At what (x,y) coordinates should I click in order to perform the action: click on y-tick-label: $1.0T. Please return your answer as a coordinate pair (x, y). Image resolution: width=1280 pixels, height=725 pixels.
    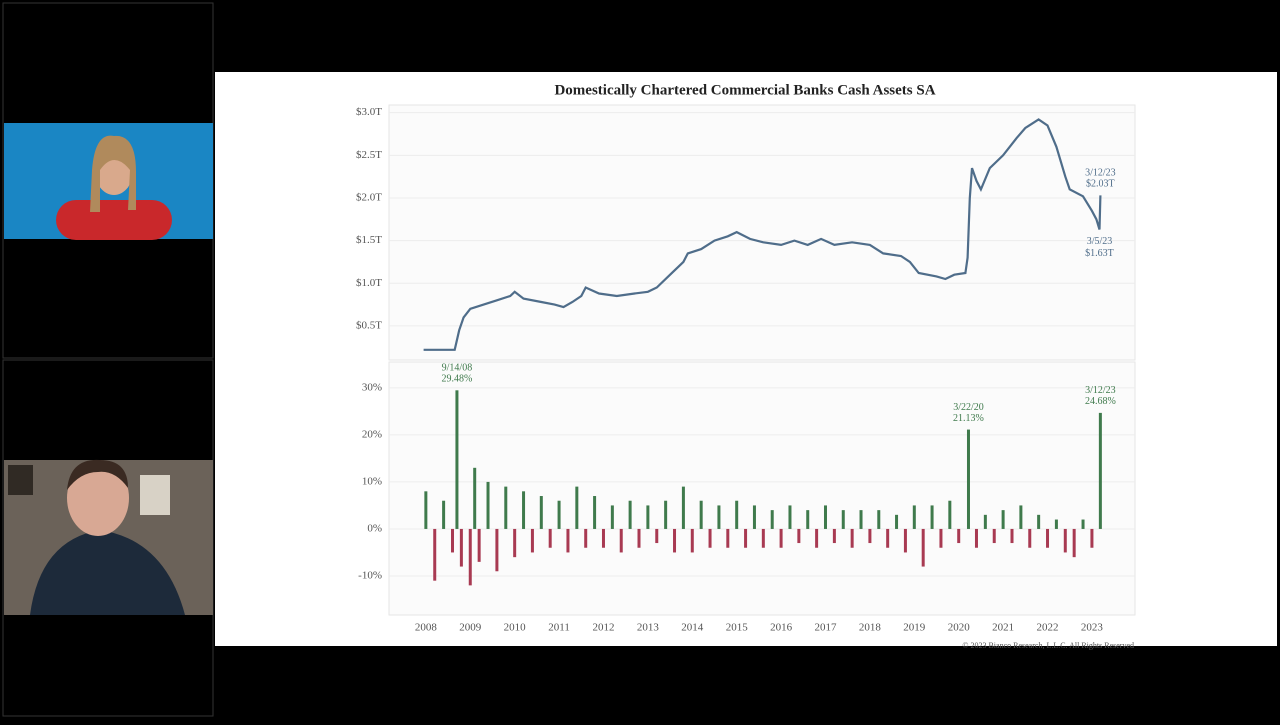
    Looking at the image, I should click on (369, 283).